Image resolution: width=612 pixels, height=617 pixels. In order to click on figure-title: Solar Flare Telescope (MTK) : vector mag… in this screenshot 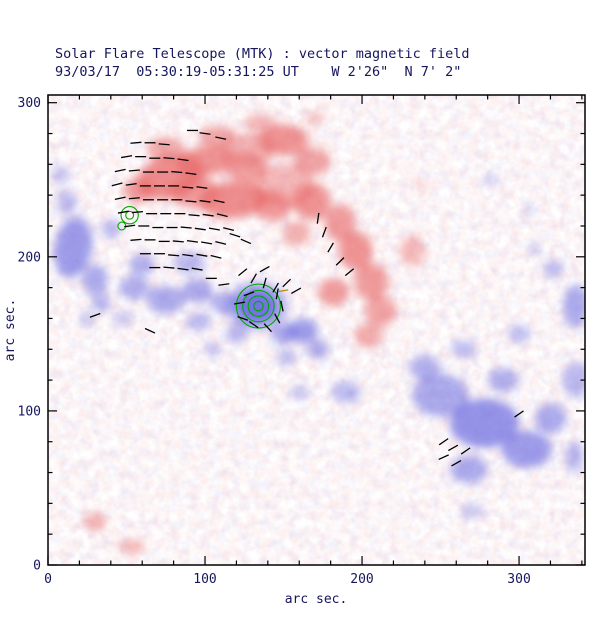, I will do `click(262, 54)`.